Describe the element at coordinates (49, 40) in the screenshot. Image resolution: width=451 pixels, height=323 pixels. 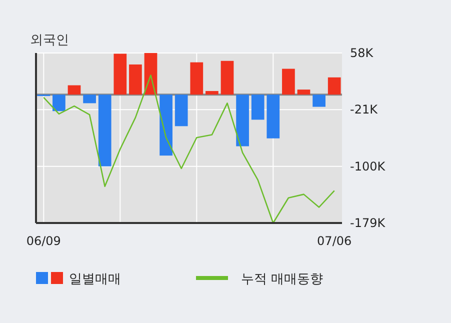
I see `chart-title: 외국인` at that location.